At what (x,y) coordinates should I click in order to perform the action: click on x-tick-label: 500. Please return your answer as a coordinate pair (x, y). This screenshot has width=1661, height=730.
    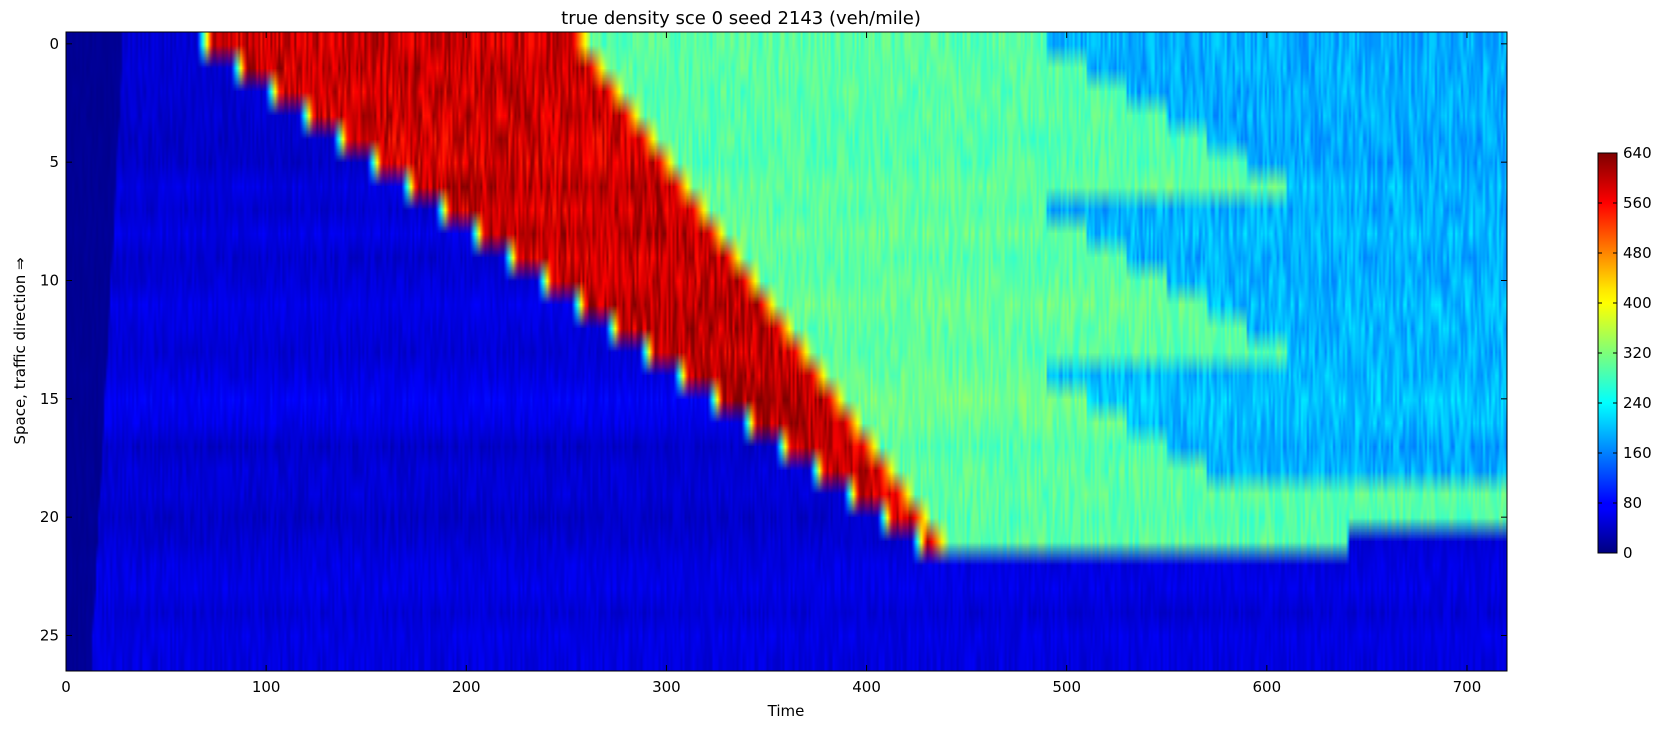
    Looking at the image, I should click on (1066, 687).